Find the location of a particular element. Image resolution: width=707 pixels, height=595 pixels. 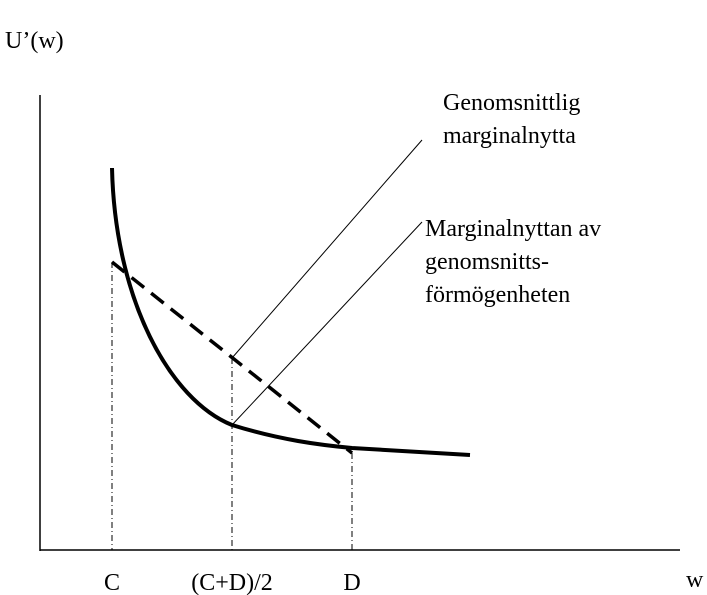

annotation-line: Genomsnittlig is located at coordinates (511, 103).